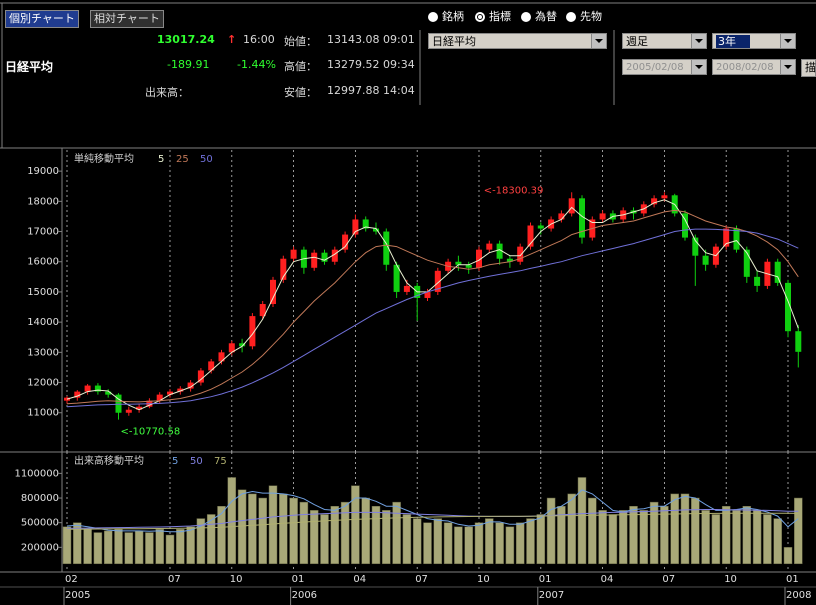 The width and height of the screenshot is (816, 605). What do you see at coordinates (421, 579) in the screenshot?
I see `x-tick-label: 07` at bounding box center [421, 579].